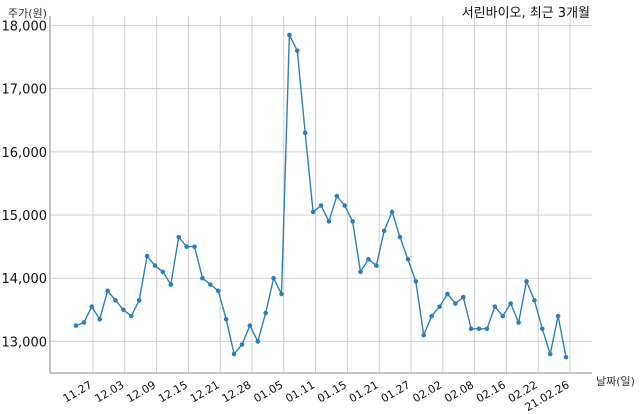 This screenshot has height=414, width=640. I want to click on y-tick-labels: 13,000 14,000 15,000 16,000 17,000 18,000, so click(25, 184).